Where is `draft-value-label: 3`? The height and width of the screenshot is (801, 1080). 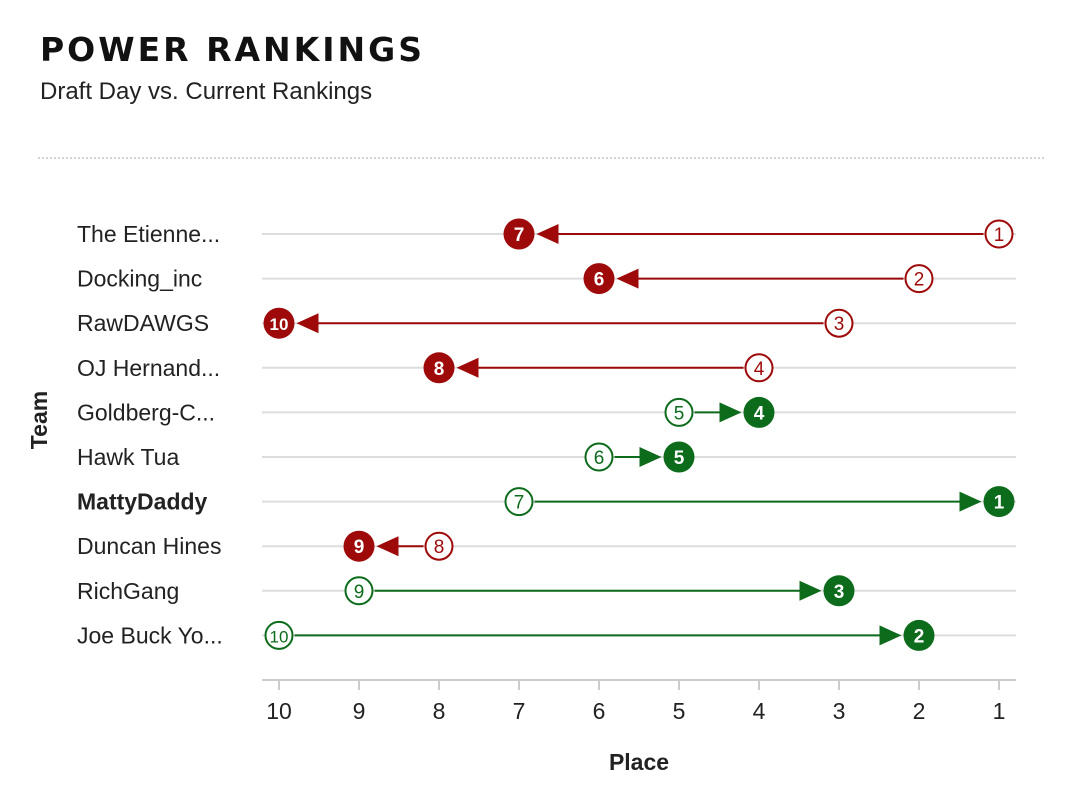 draft-value-label: 3 is located at coordinates (839, 324).